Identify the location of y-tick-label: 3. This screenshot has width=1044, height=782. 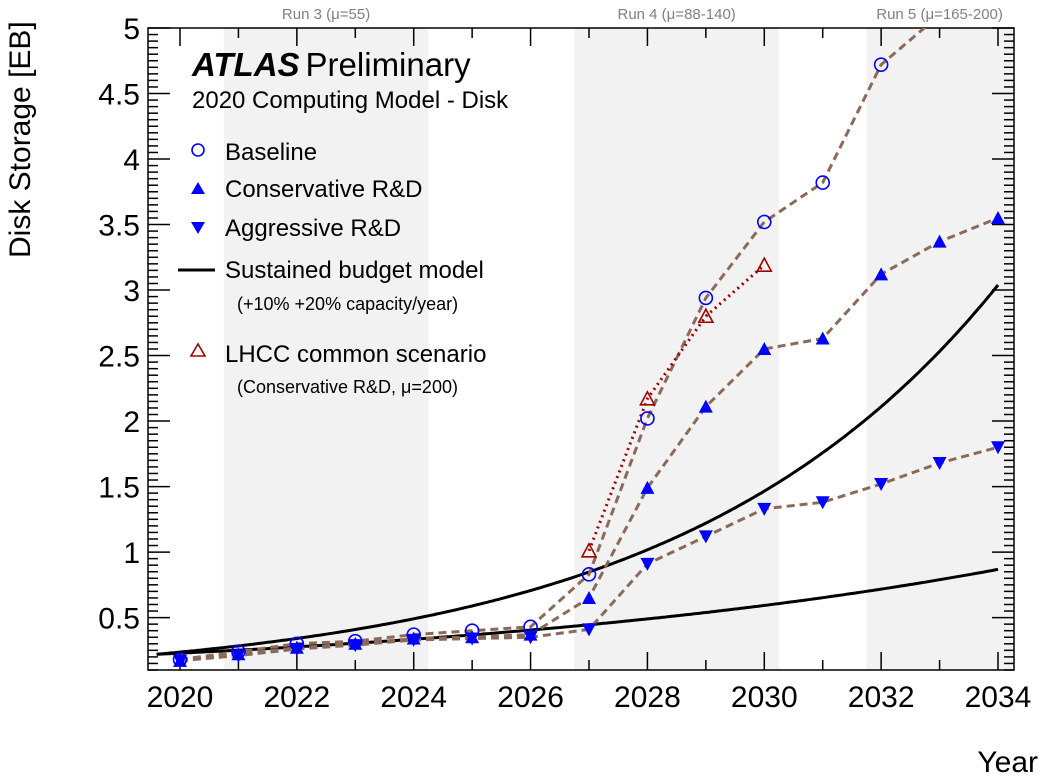
(131, 291).